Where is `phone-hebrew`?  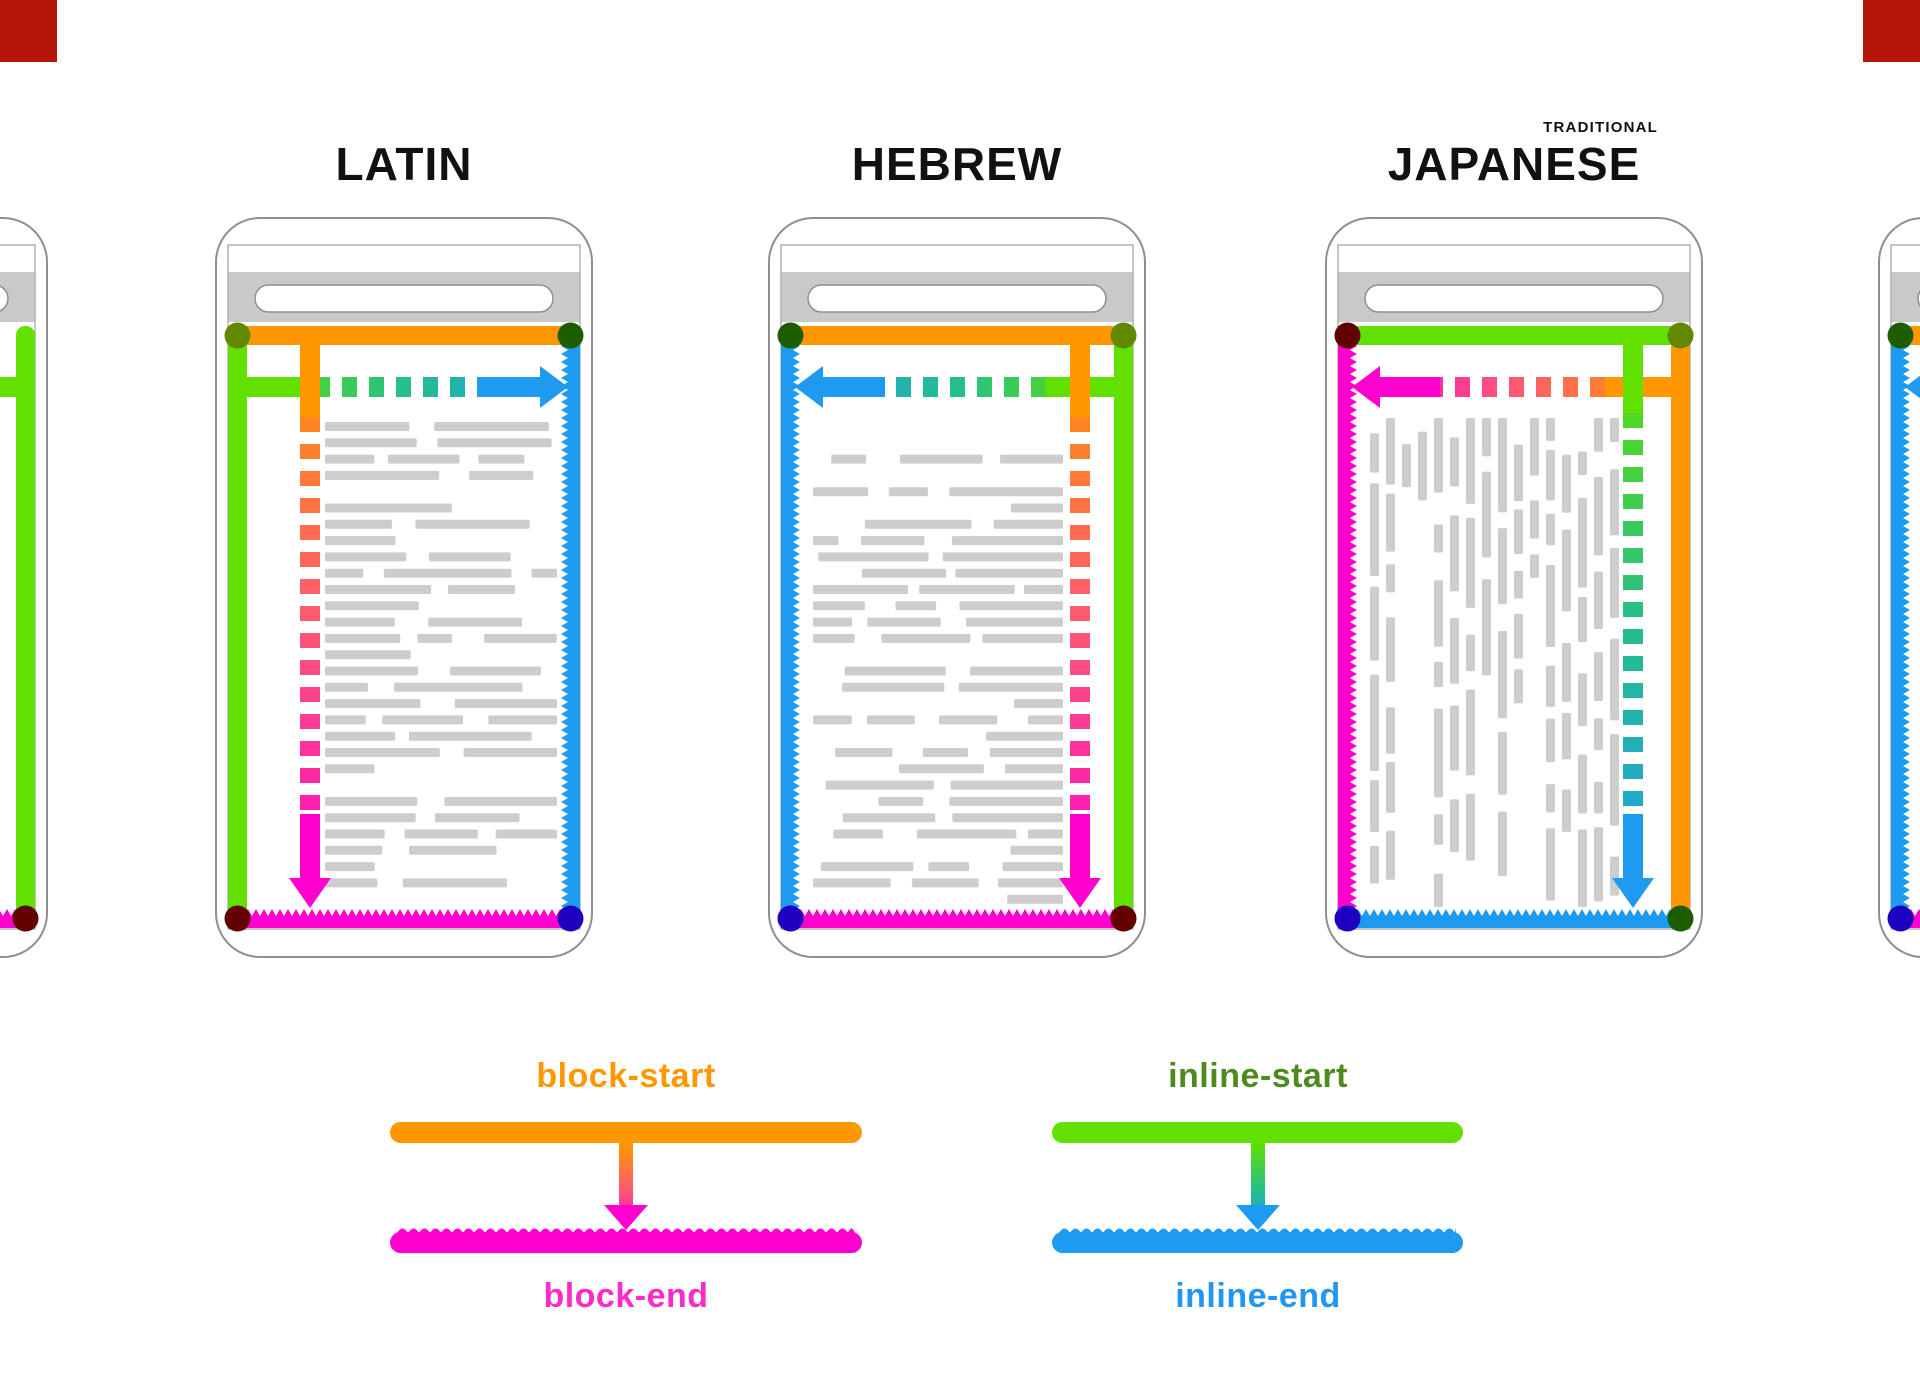
phone-hebrew is located at coordinates (957, 587).